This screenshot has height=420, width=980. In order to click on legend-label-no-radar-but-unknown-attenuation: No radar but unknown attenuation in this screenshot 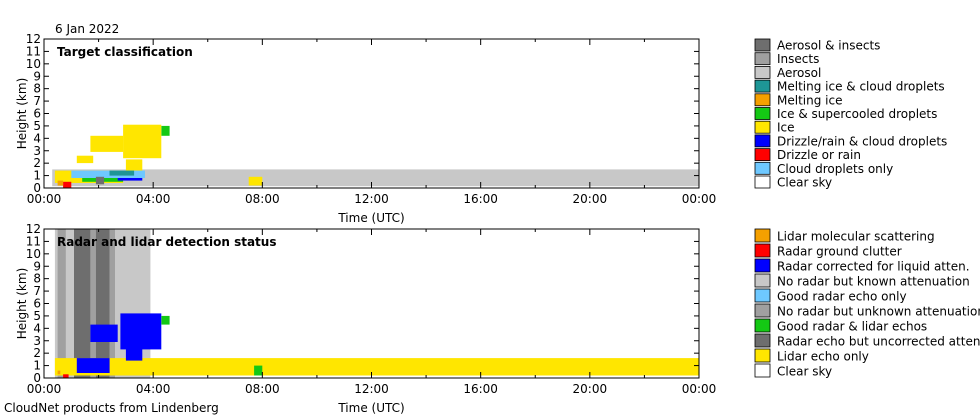, I will do `click(878, 312)`.